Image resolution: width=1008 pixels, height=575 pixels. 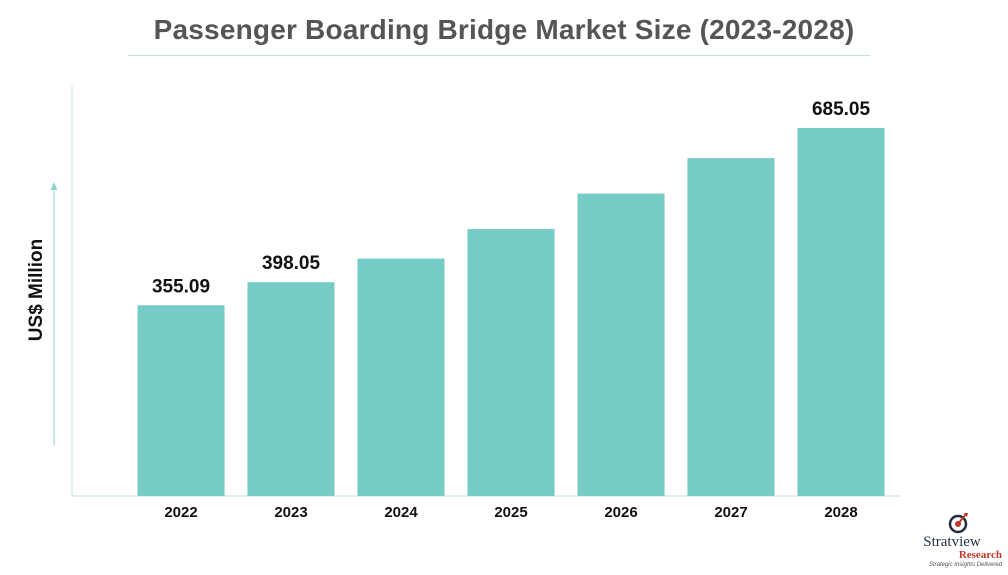 What do you see at coordinates (290, 512) in the screenshot?
I see `x-tick-label: 2023` at bounding box center [290, 512].